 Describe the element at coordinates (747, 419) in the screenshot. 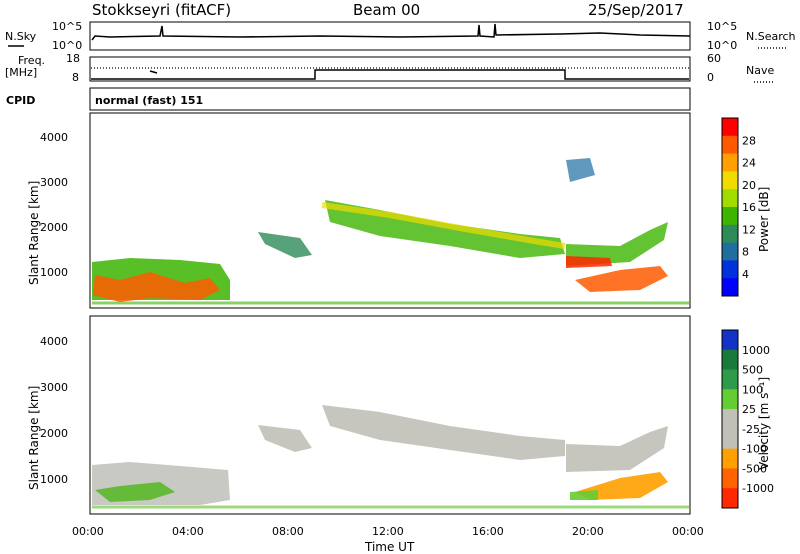

I see `velocity-colorbar: 1000 500 100 25 -25 -100 -500 -1000` at that location.